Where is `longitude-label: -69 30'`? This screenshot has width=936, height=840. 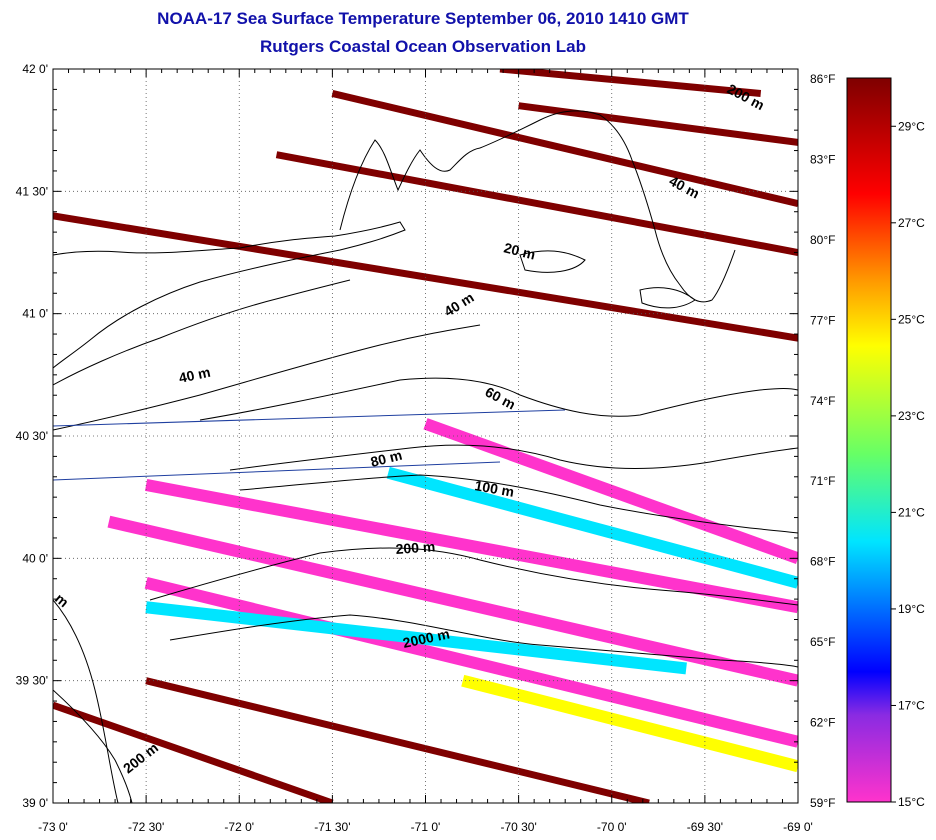 longitude-label: -69 30' is located at coordinates (705, 827).